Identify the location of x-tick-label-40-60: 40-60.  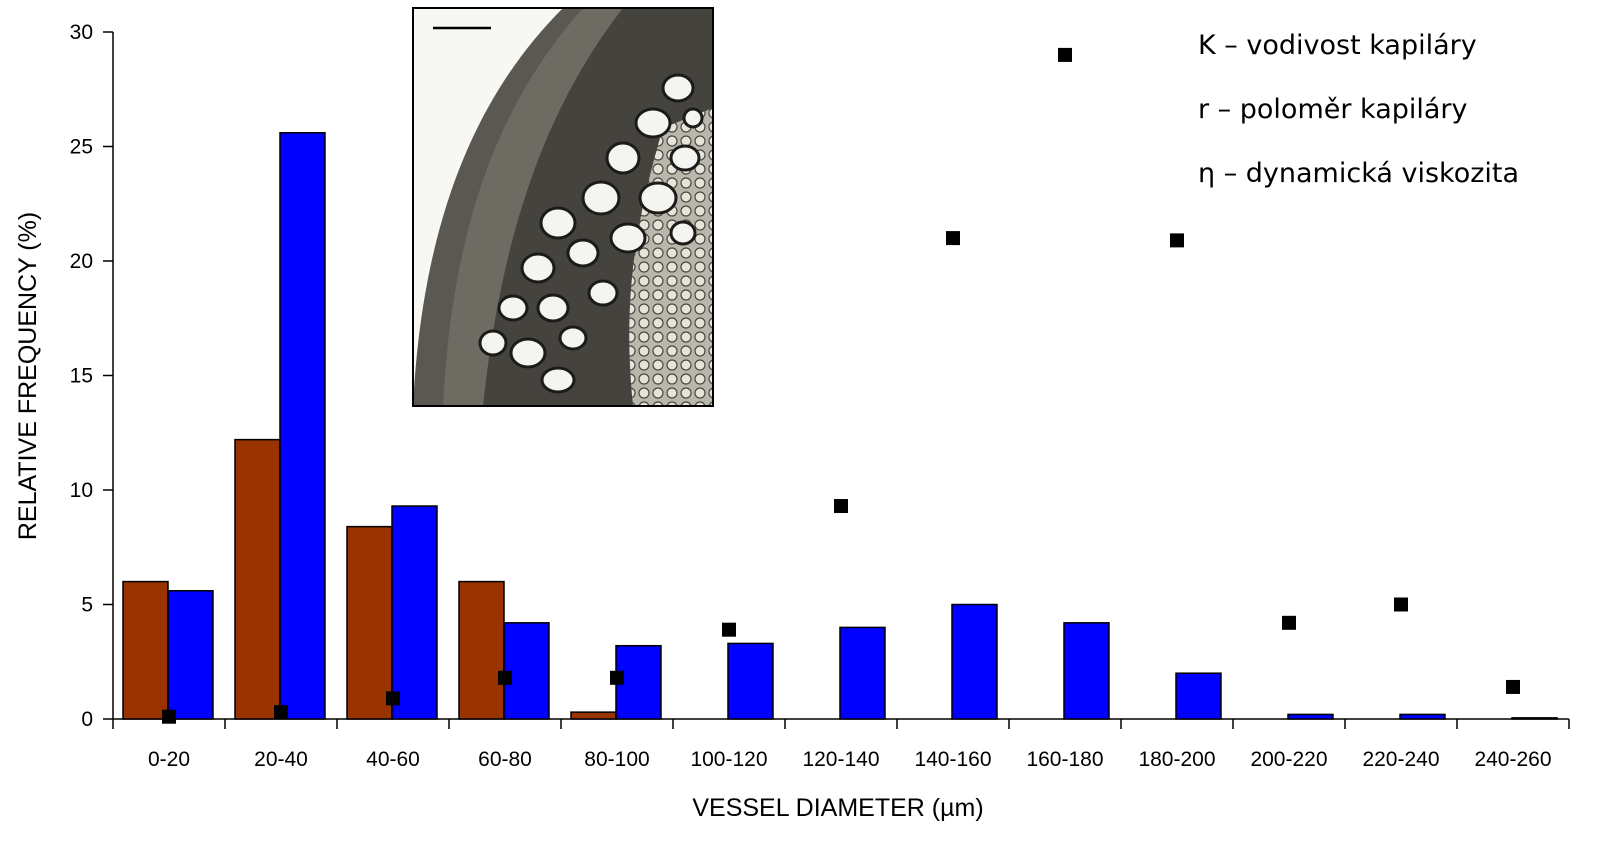
(393, 759).